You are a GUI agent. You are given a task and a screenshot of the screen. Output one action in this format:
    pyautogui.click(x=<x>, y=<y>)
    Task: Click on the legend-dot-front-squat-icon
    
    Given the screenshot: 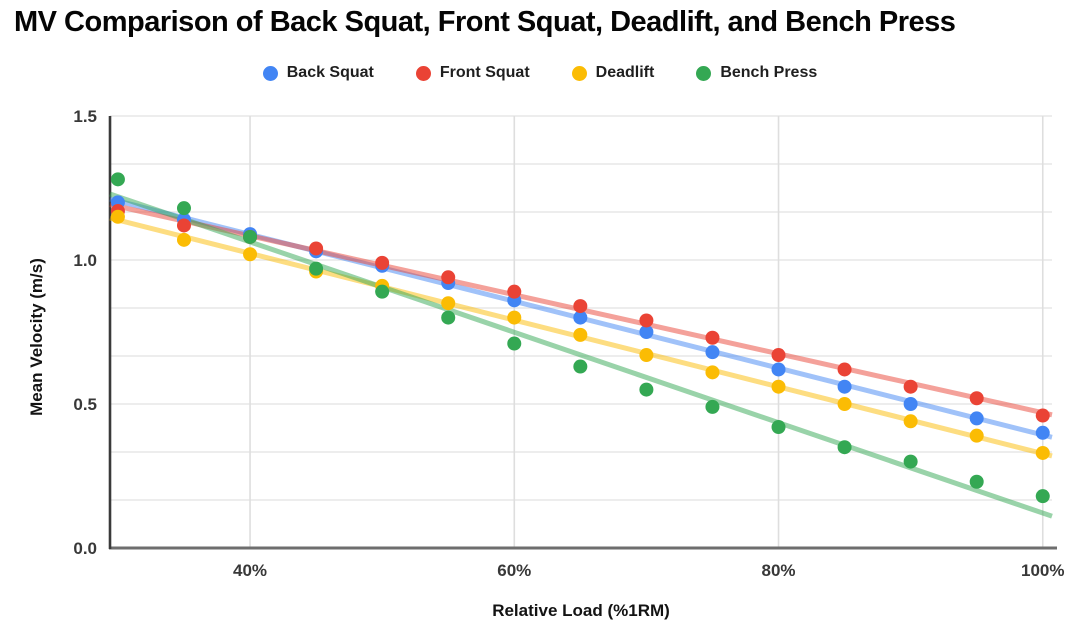 What is the action you would take?
    pyautogui.click(x=423, y=73)
    